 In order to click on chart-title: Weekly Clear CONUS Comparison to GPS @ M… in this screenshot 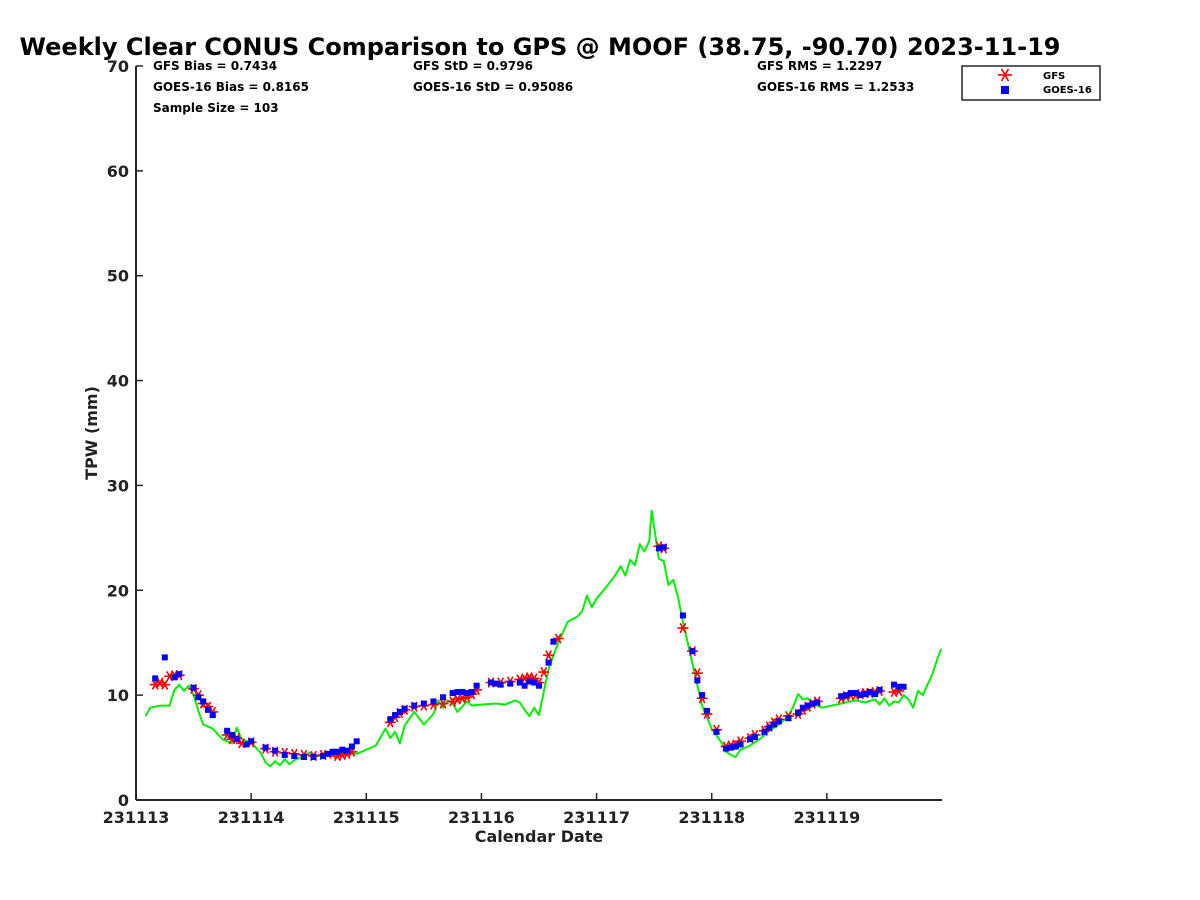, I will do `click(540, 47)`.